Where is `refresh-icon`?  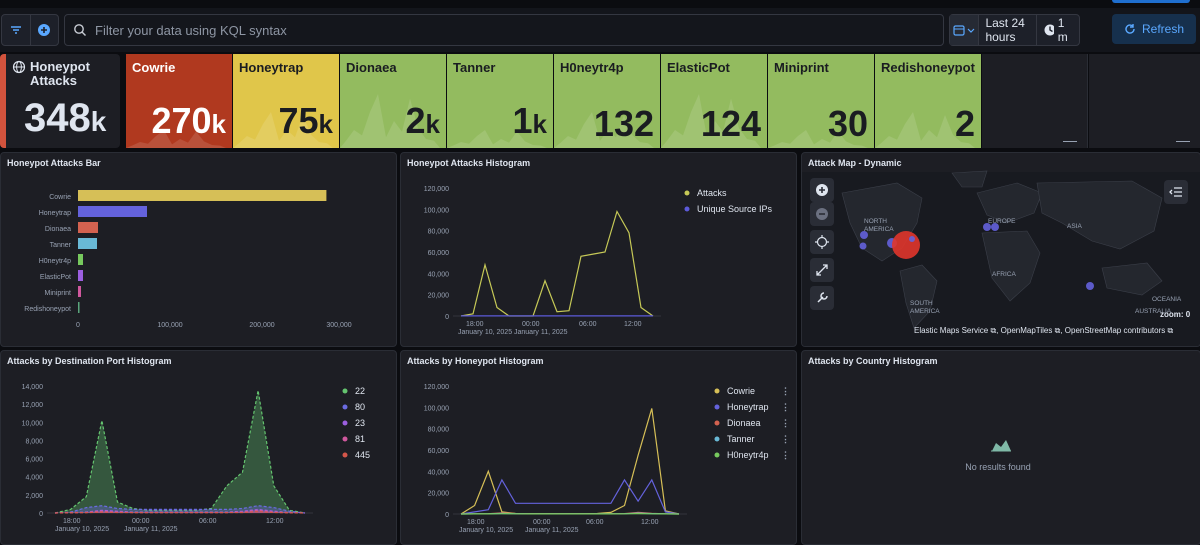 refresh-icon is located at coordinates (1130, 29).